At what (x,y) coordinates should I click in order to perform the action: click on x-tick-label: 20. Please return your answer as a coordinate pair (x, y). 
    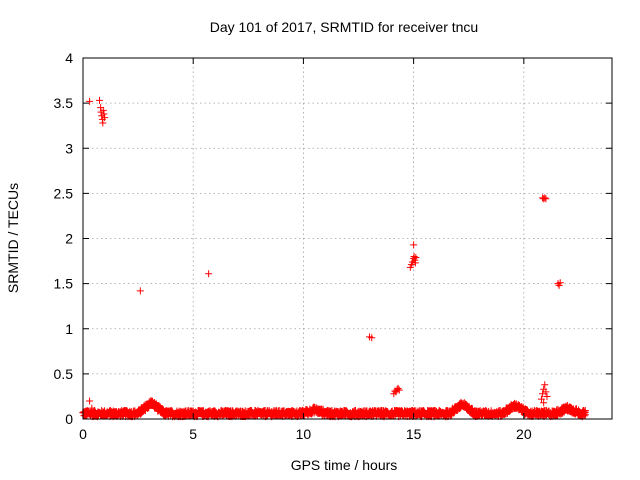
    Looking at the image, I should click on (524, 434).